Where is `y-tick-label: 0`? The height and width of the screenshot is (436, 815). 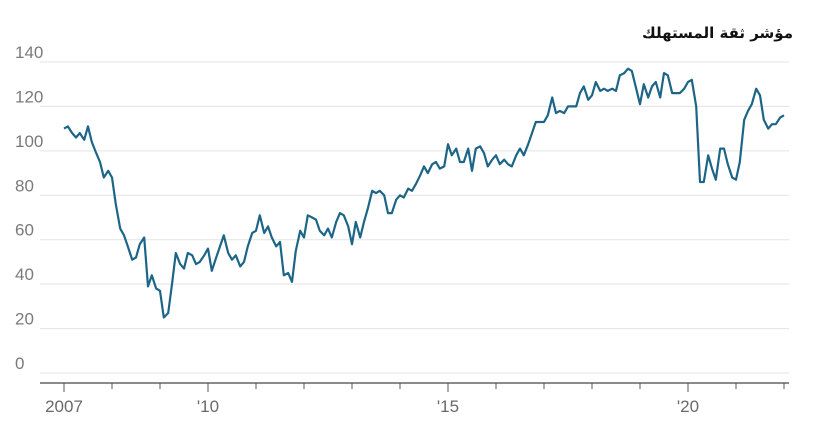
y-tick-label: 0 is located at coordinates (19, 363).